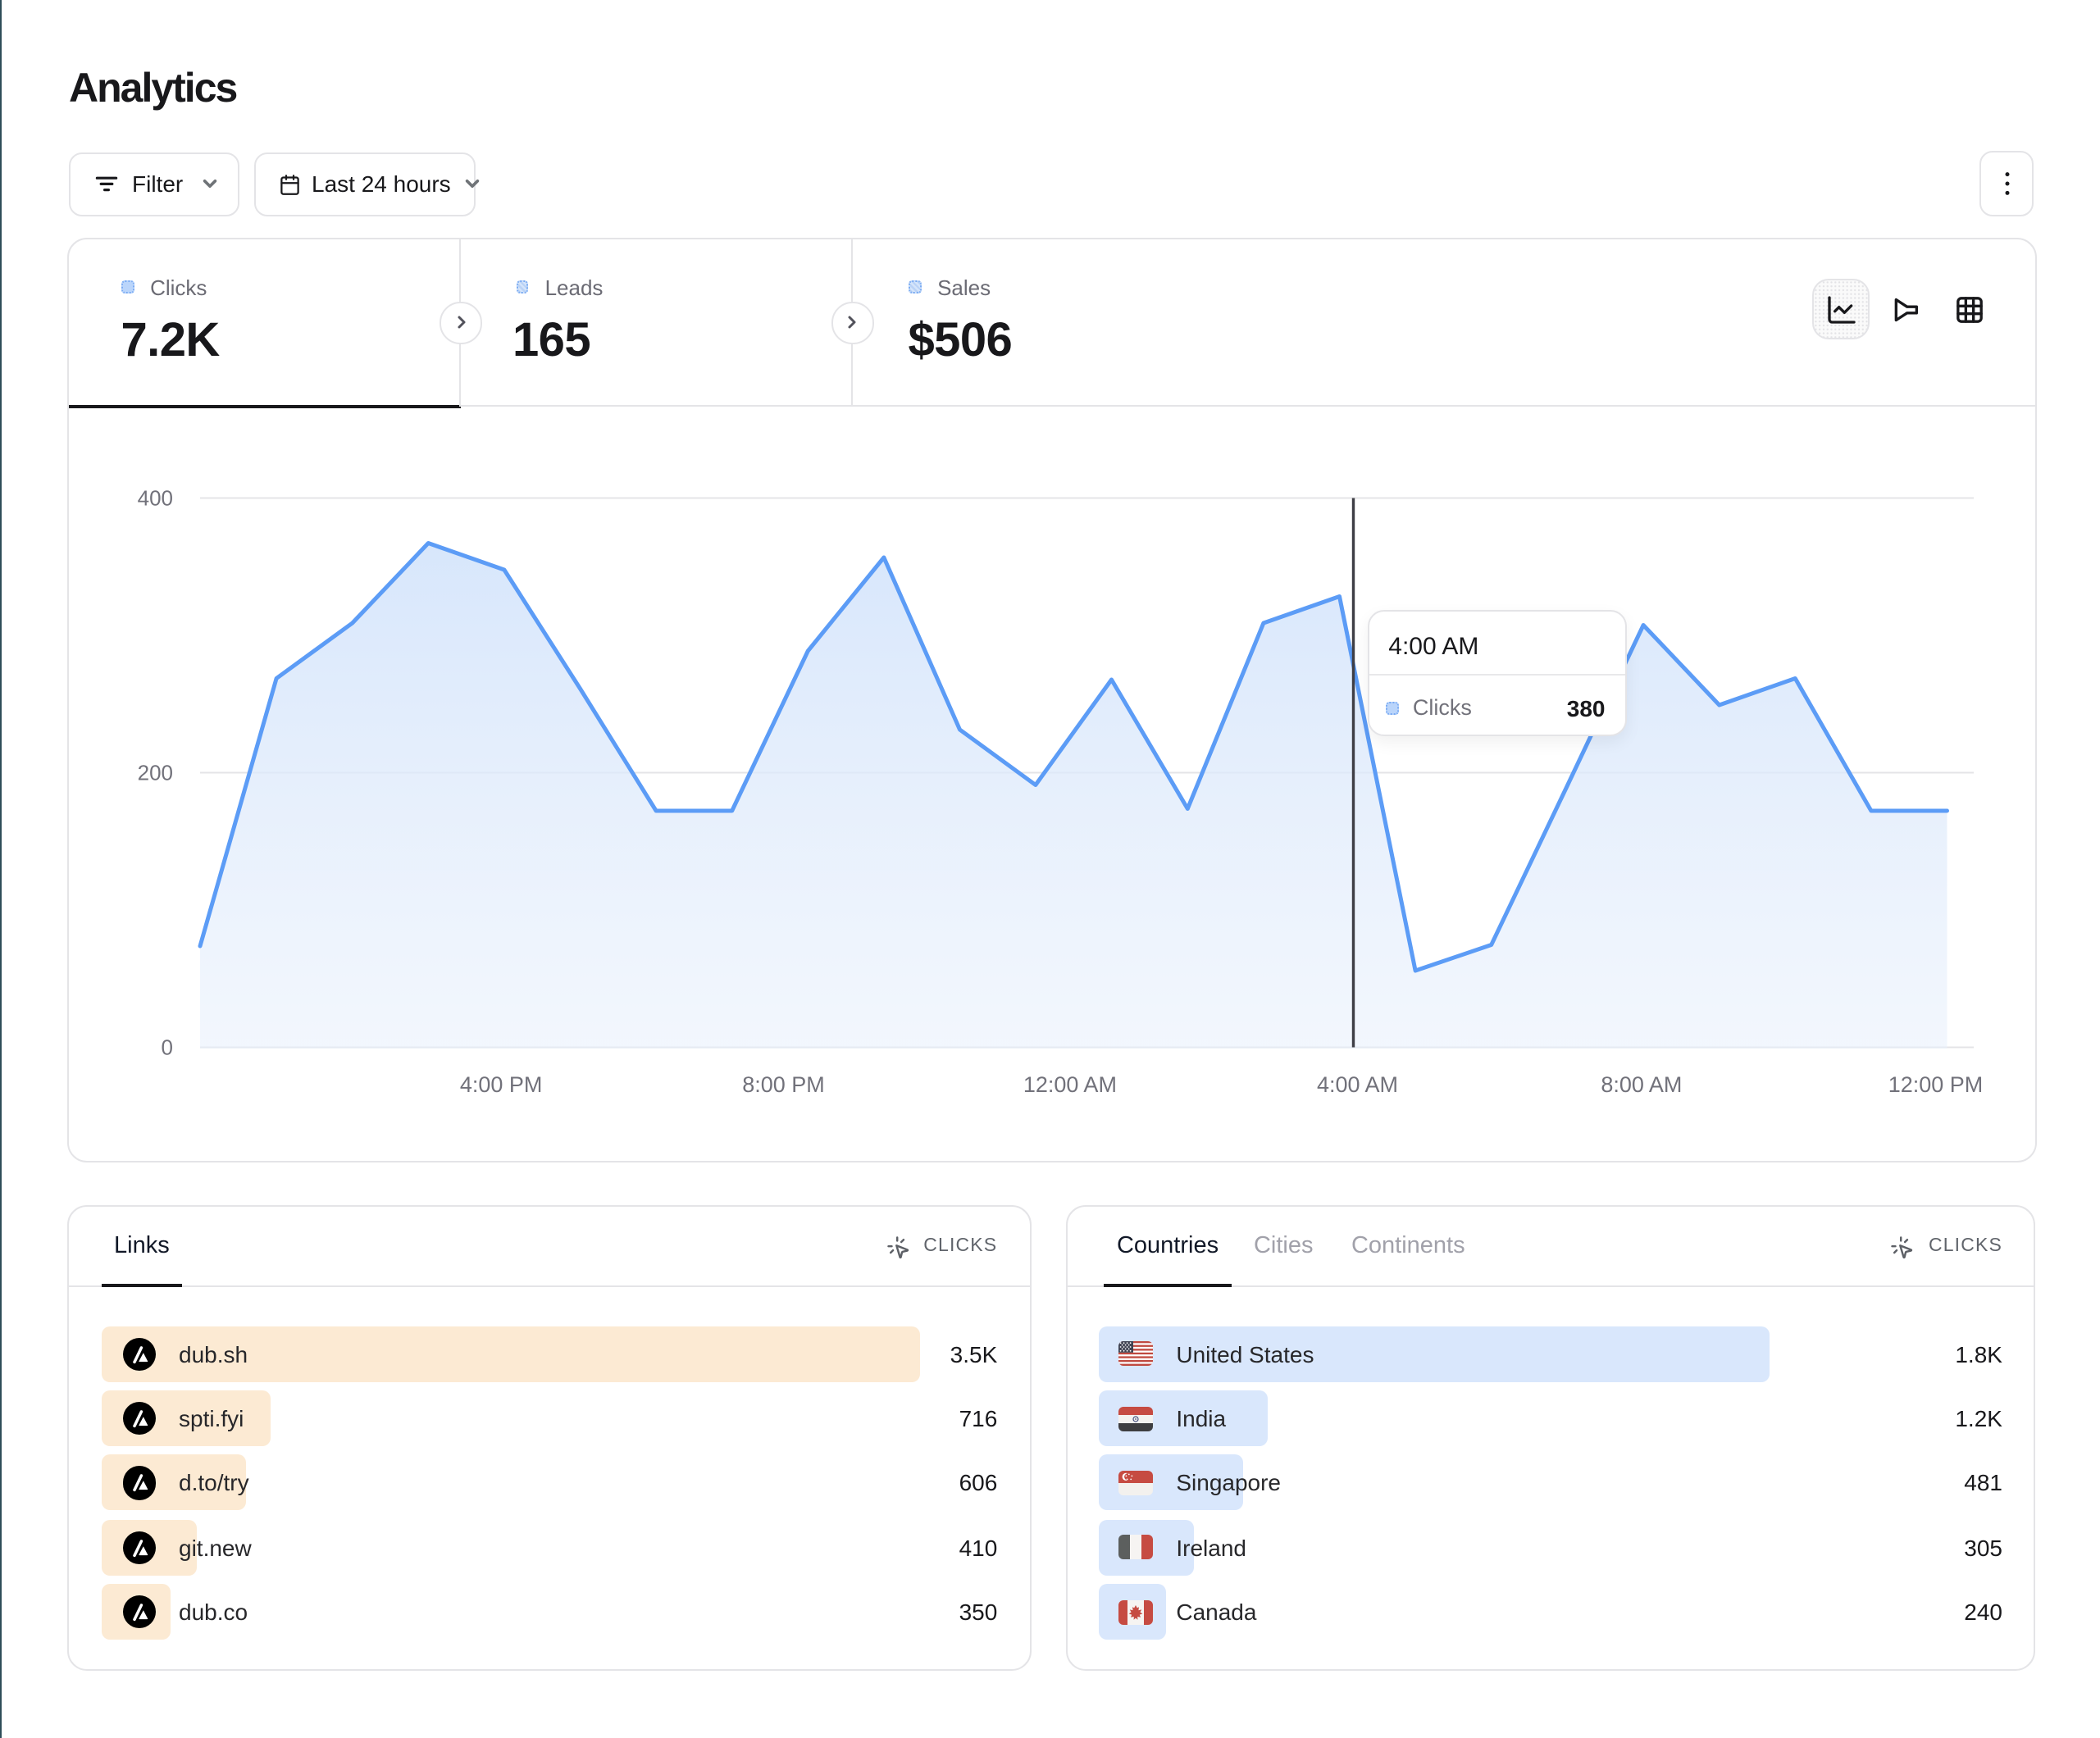  Describe the element at coordinates (1935, 1084) in the screenshot. I see `svg-text: 12:00 PM` at that location.